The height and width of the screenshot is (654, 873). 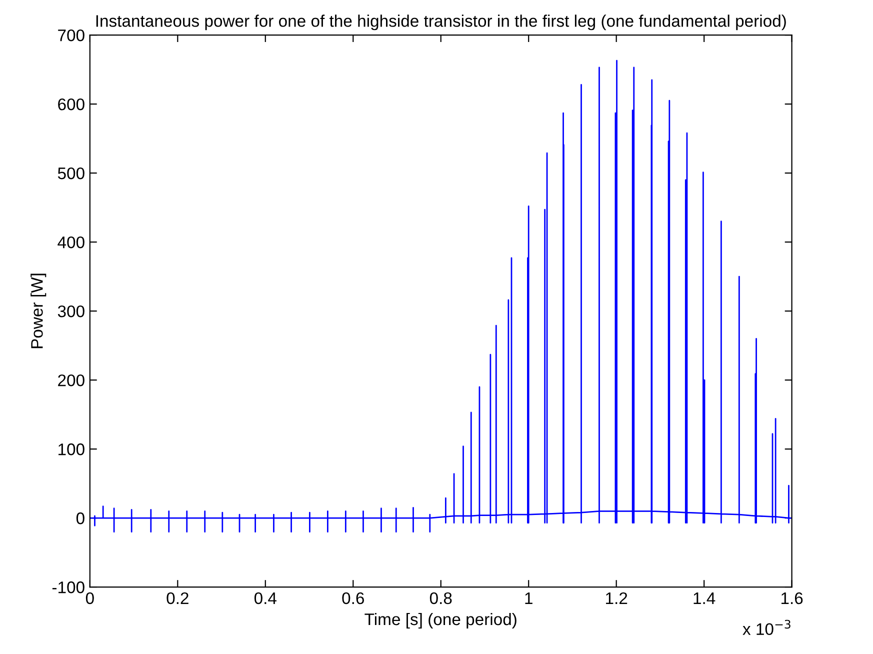 What do you see at coordinates (441, 22) in the screenshot?
I see `chart-title: Instantaneous power for one of the highside transistor in the first leg (one fundamental period)` at bounding box center [441, 22].